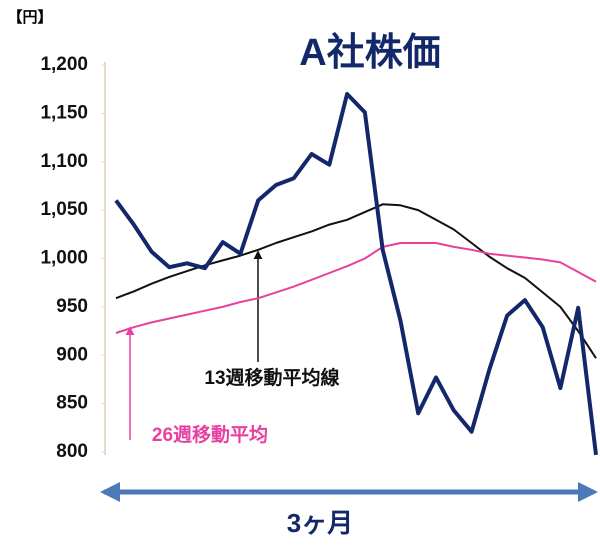 The image size is (600, 550). What do you see at coordinates (64, 209) in the screenshot?
I see `y-tick-label: 1,050` at bounding box center [64, 209].